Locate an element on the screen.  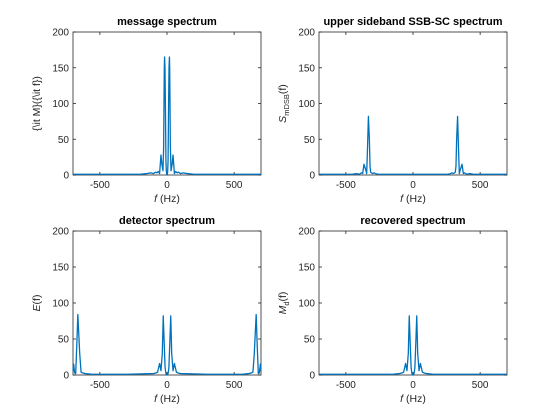
chart-title: message spectrum is located at coordinates (167, 22).